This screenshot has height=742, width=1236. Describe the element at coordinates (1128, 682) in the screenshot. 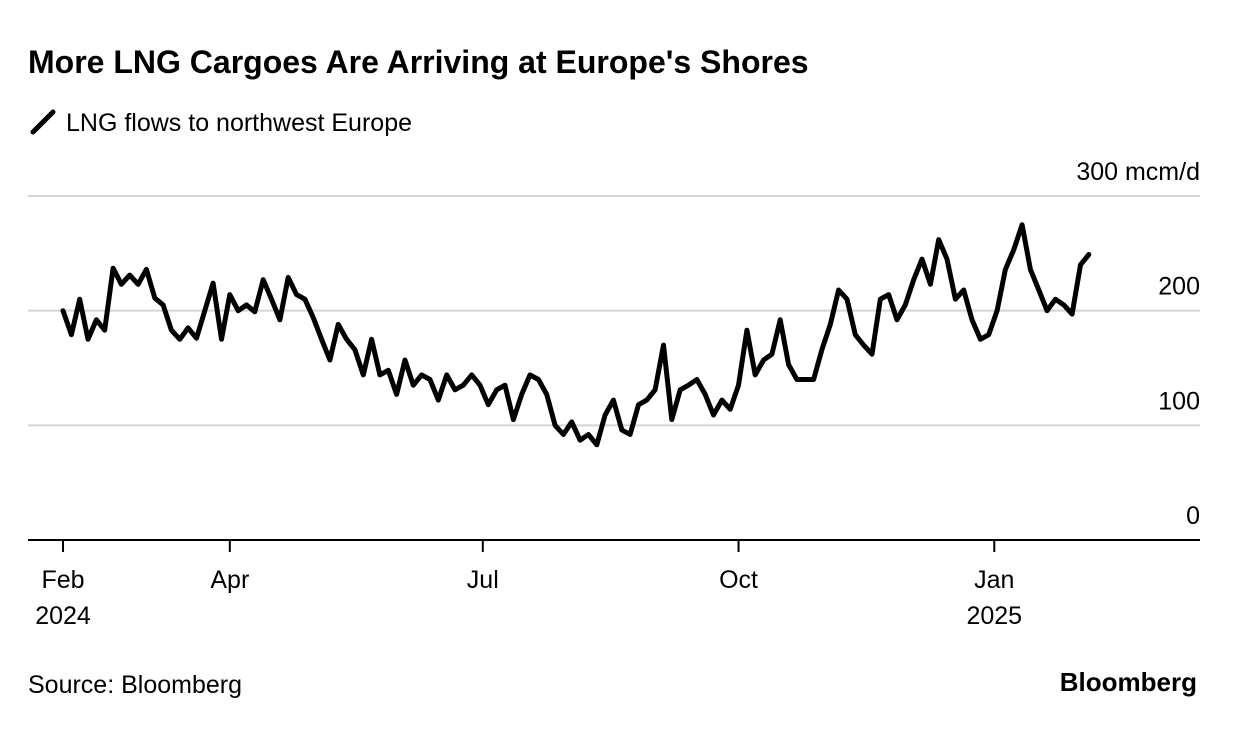

I see `brand: Bloomberg` at that location.